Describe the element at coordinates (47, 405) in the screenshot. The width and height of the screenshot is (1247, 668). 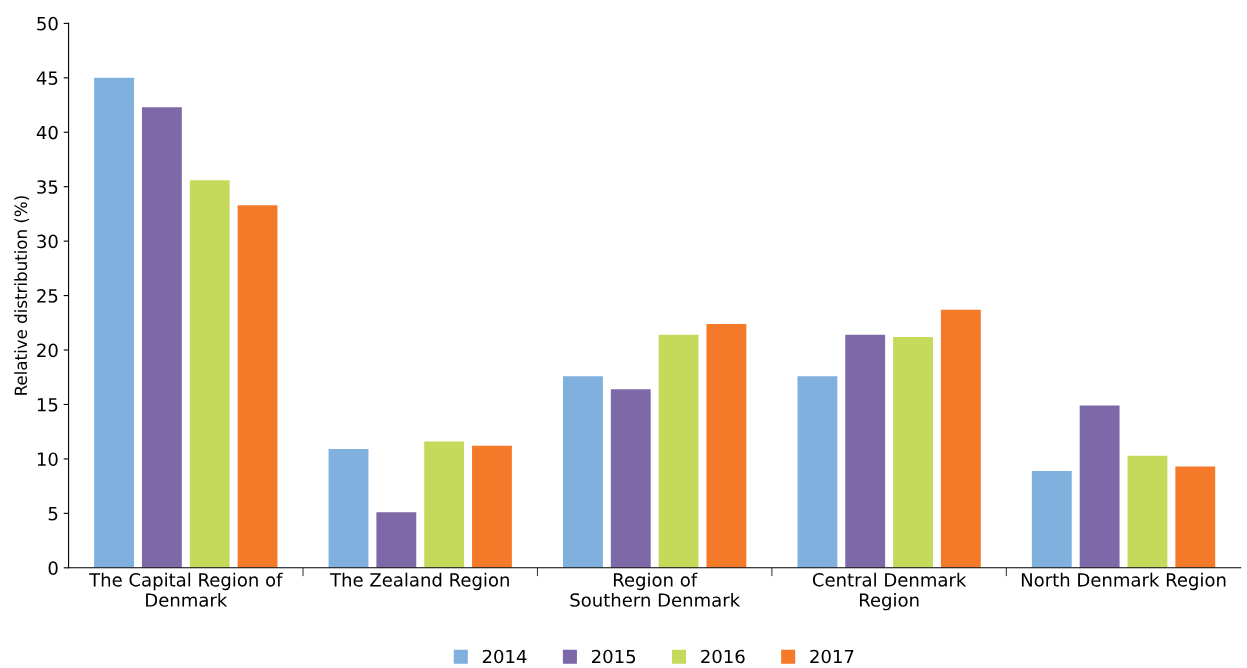
I see `y-tick-label: 15` at that location.